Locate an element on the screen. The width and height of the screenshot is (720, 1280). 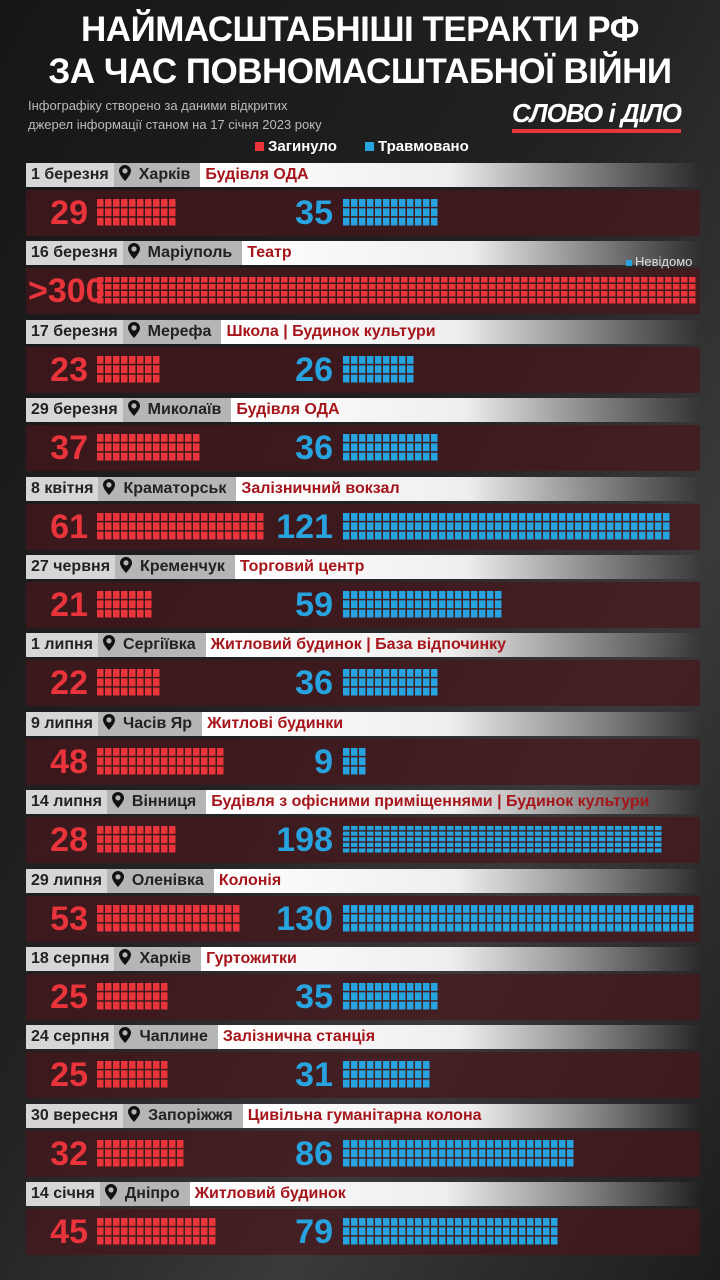
event-header: 29 липня Оленівка Колонія is located at coordinates (363, 880).